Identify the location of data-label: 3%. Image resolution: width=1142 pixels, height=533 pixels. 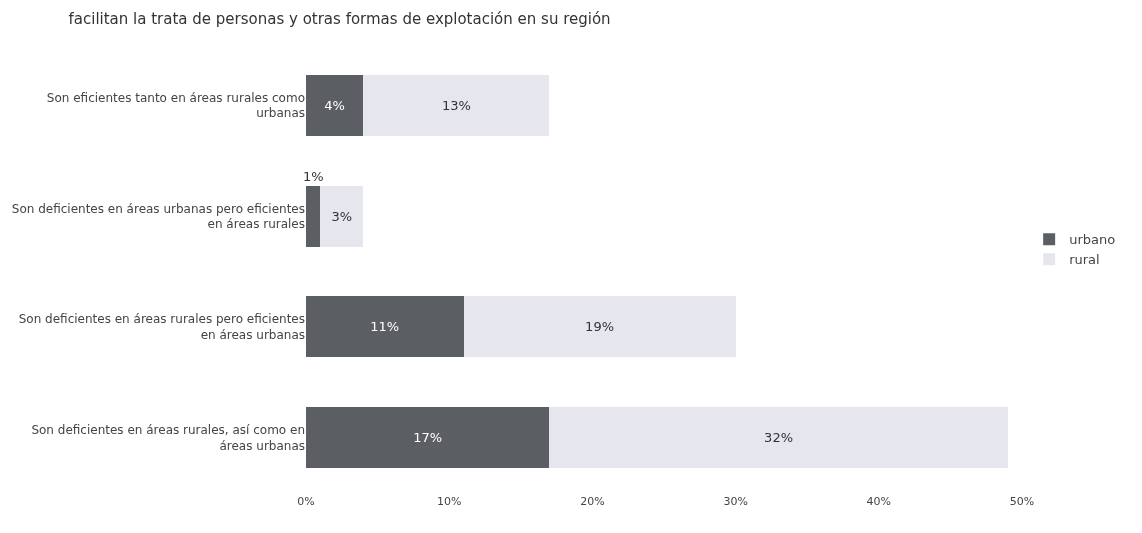
(342, 216).